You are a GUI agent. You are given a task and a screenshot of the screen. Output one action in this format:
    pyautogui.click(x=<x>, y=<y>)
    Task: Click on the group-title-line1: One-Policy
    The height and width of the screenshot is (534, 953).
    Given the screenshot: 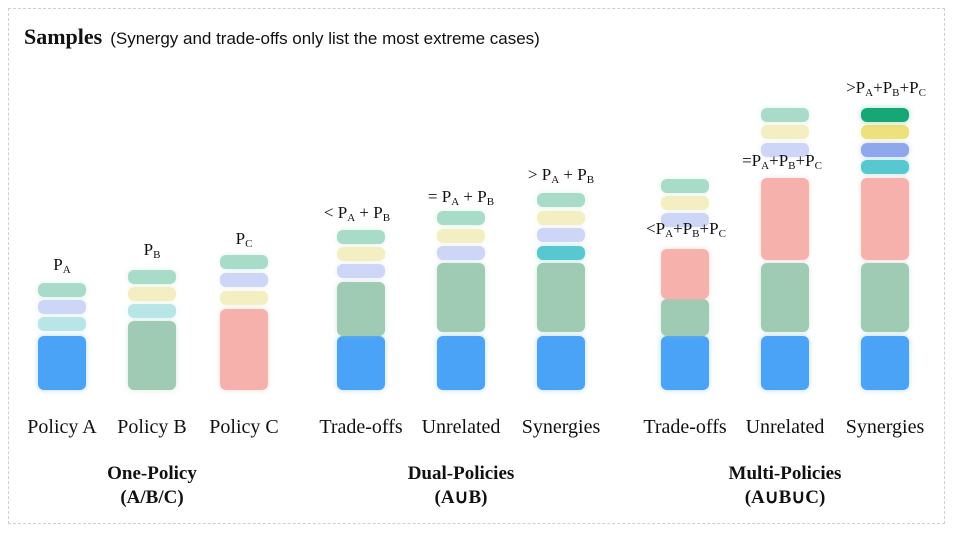 What is the action you would take?
    pyautogui.click(x=152, y=473)
    